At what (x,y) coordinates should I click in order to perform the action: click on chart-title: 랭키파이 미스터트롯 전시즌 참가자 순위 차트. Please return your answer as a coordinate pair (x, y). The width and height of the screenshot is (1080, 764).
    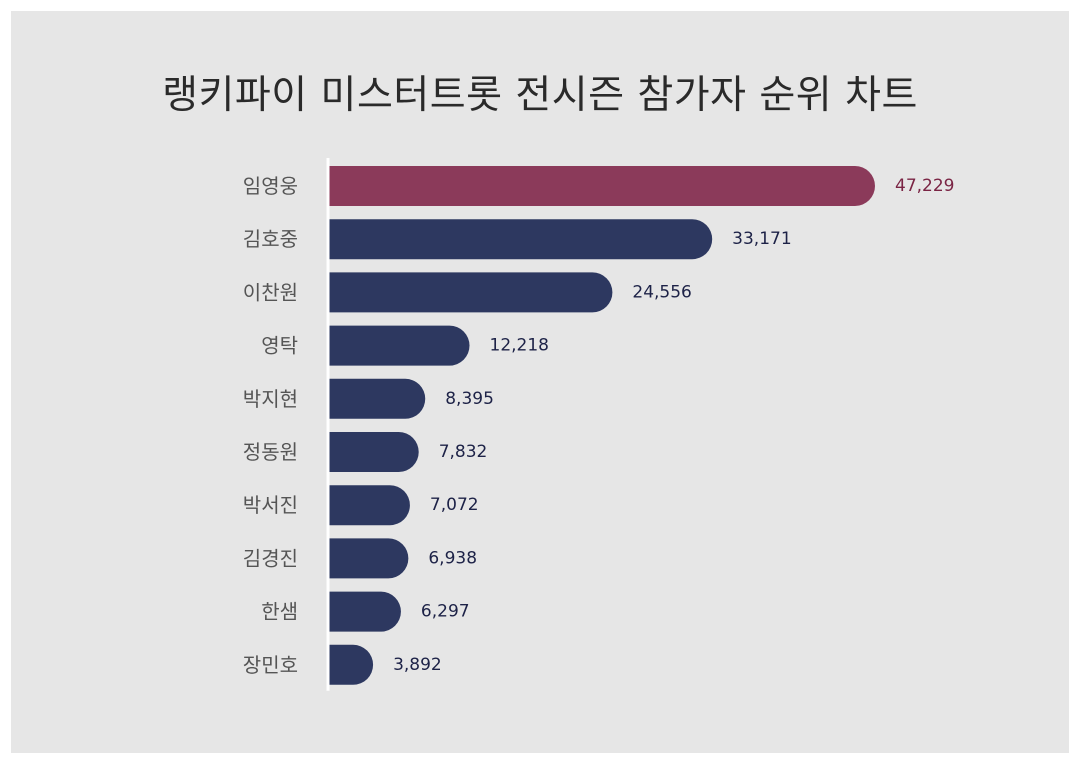
    Looking at the image, I should click on (540, 95).